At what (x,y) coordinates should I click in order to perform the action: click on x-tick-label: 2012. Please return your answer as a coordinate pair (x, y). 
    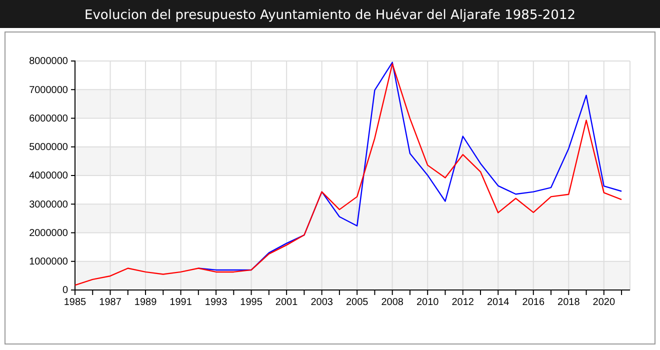
    Looking at the image, I should click on (463, 302).